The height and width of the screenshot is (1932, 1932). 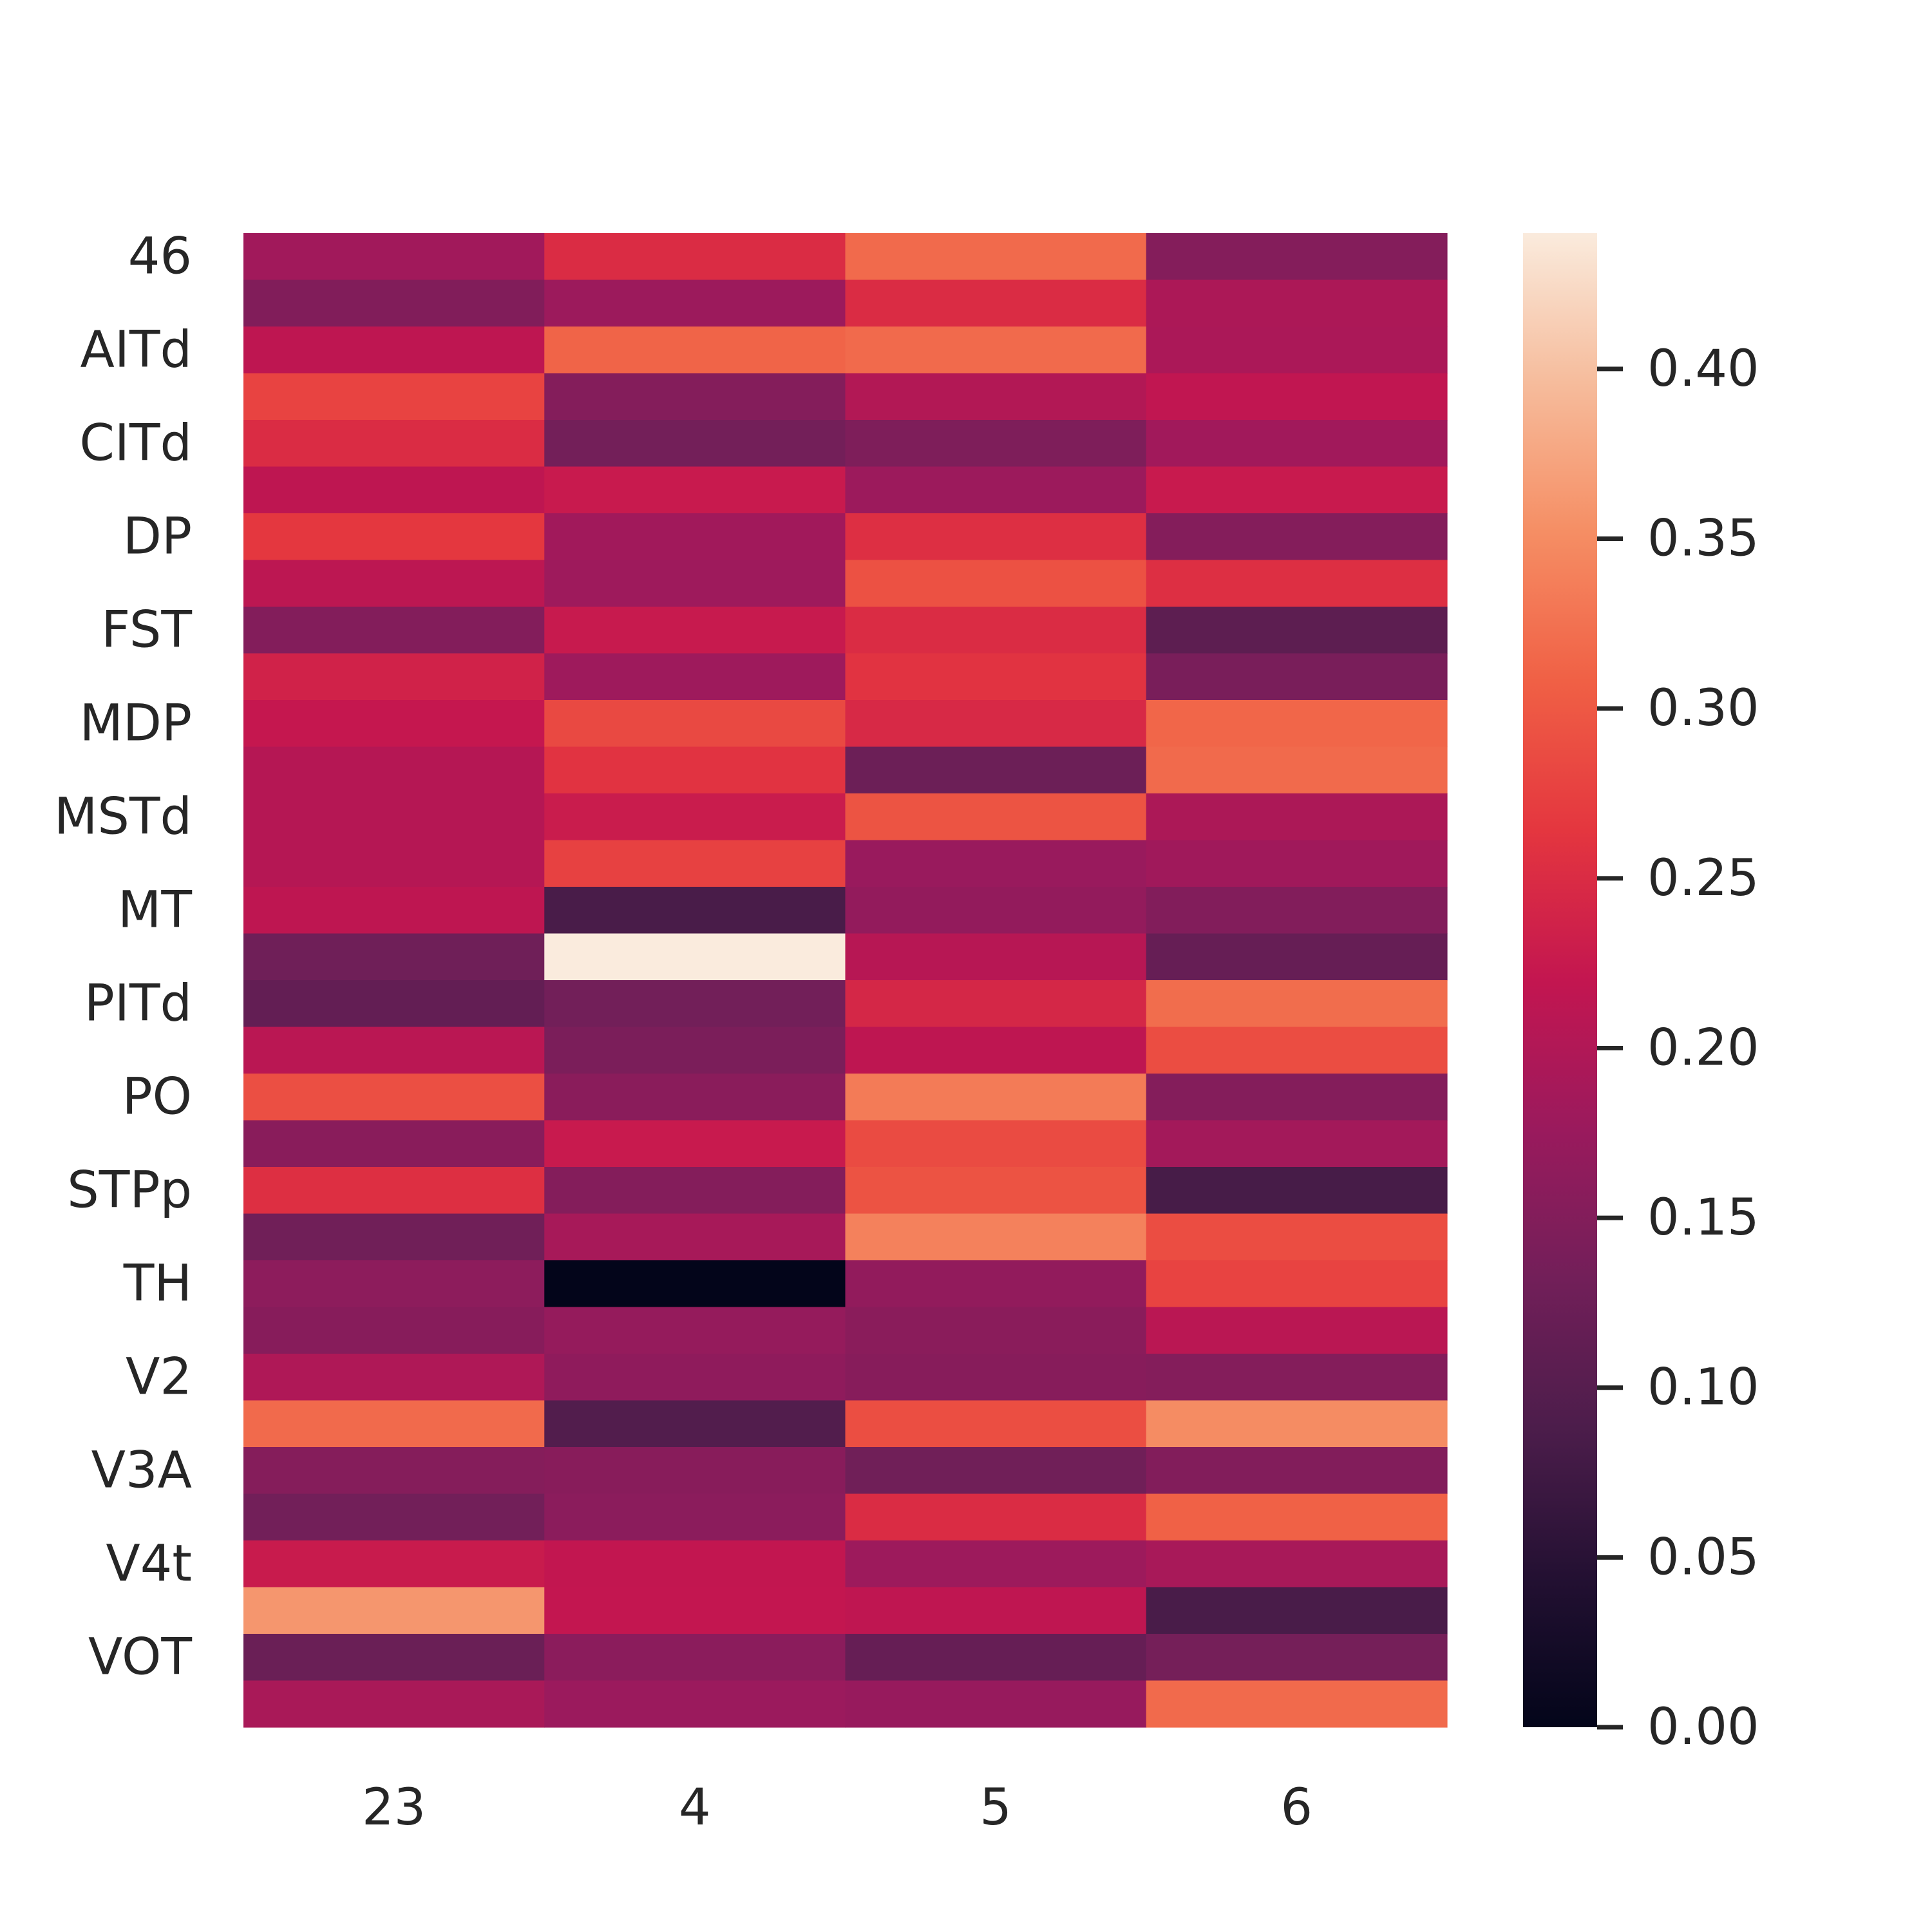 What do you see at coordinates (157, 536) in the screenshot?
I see `row-tick-label: DP` at bounding box center [157, 536].